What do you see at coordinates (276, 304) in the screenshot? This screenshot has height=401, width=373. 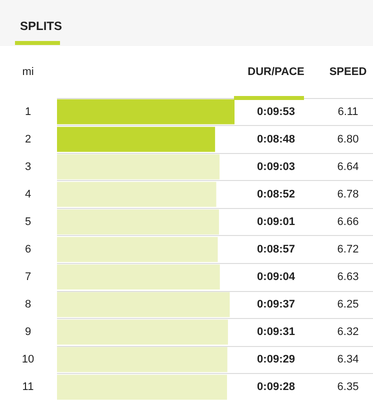 I see `data-label: 0:09:37` at bounding box center [276, 304].